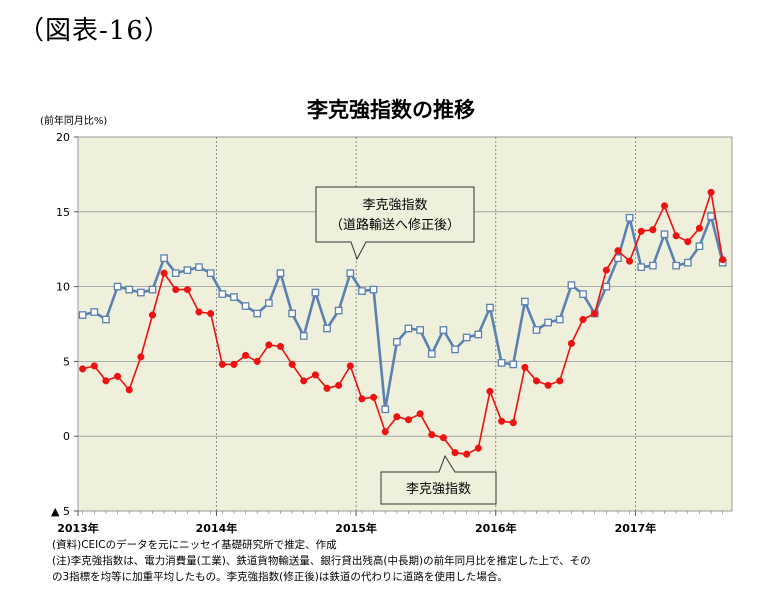  Describe the element at coordinates (406, 345) in the screenshot. I see `callouts: 李克強指数 （道路輸送へ修正後） 李克強指数` at that location.